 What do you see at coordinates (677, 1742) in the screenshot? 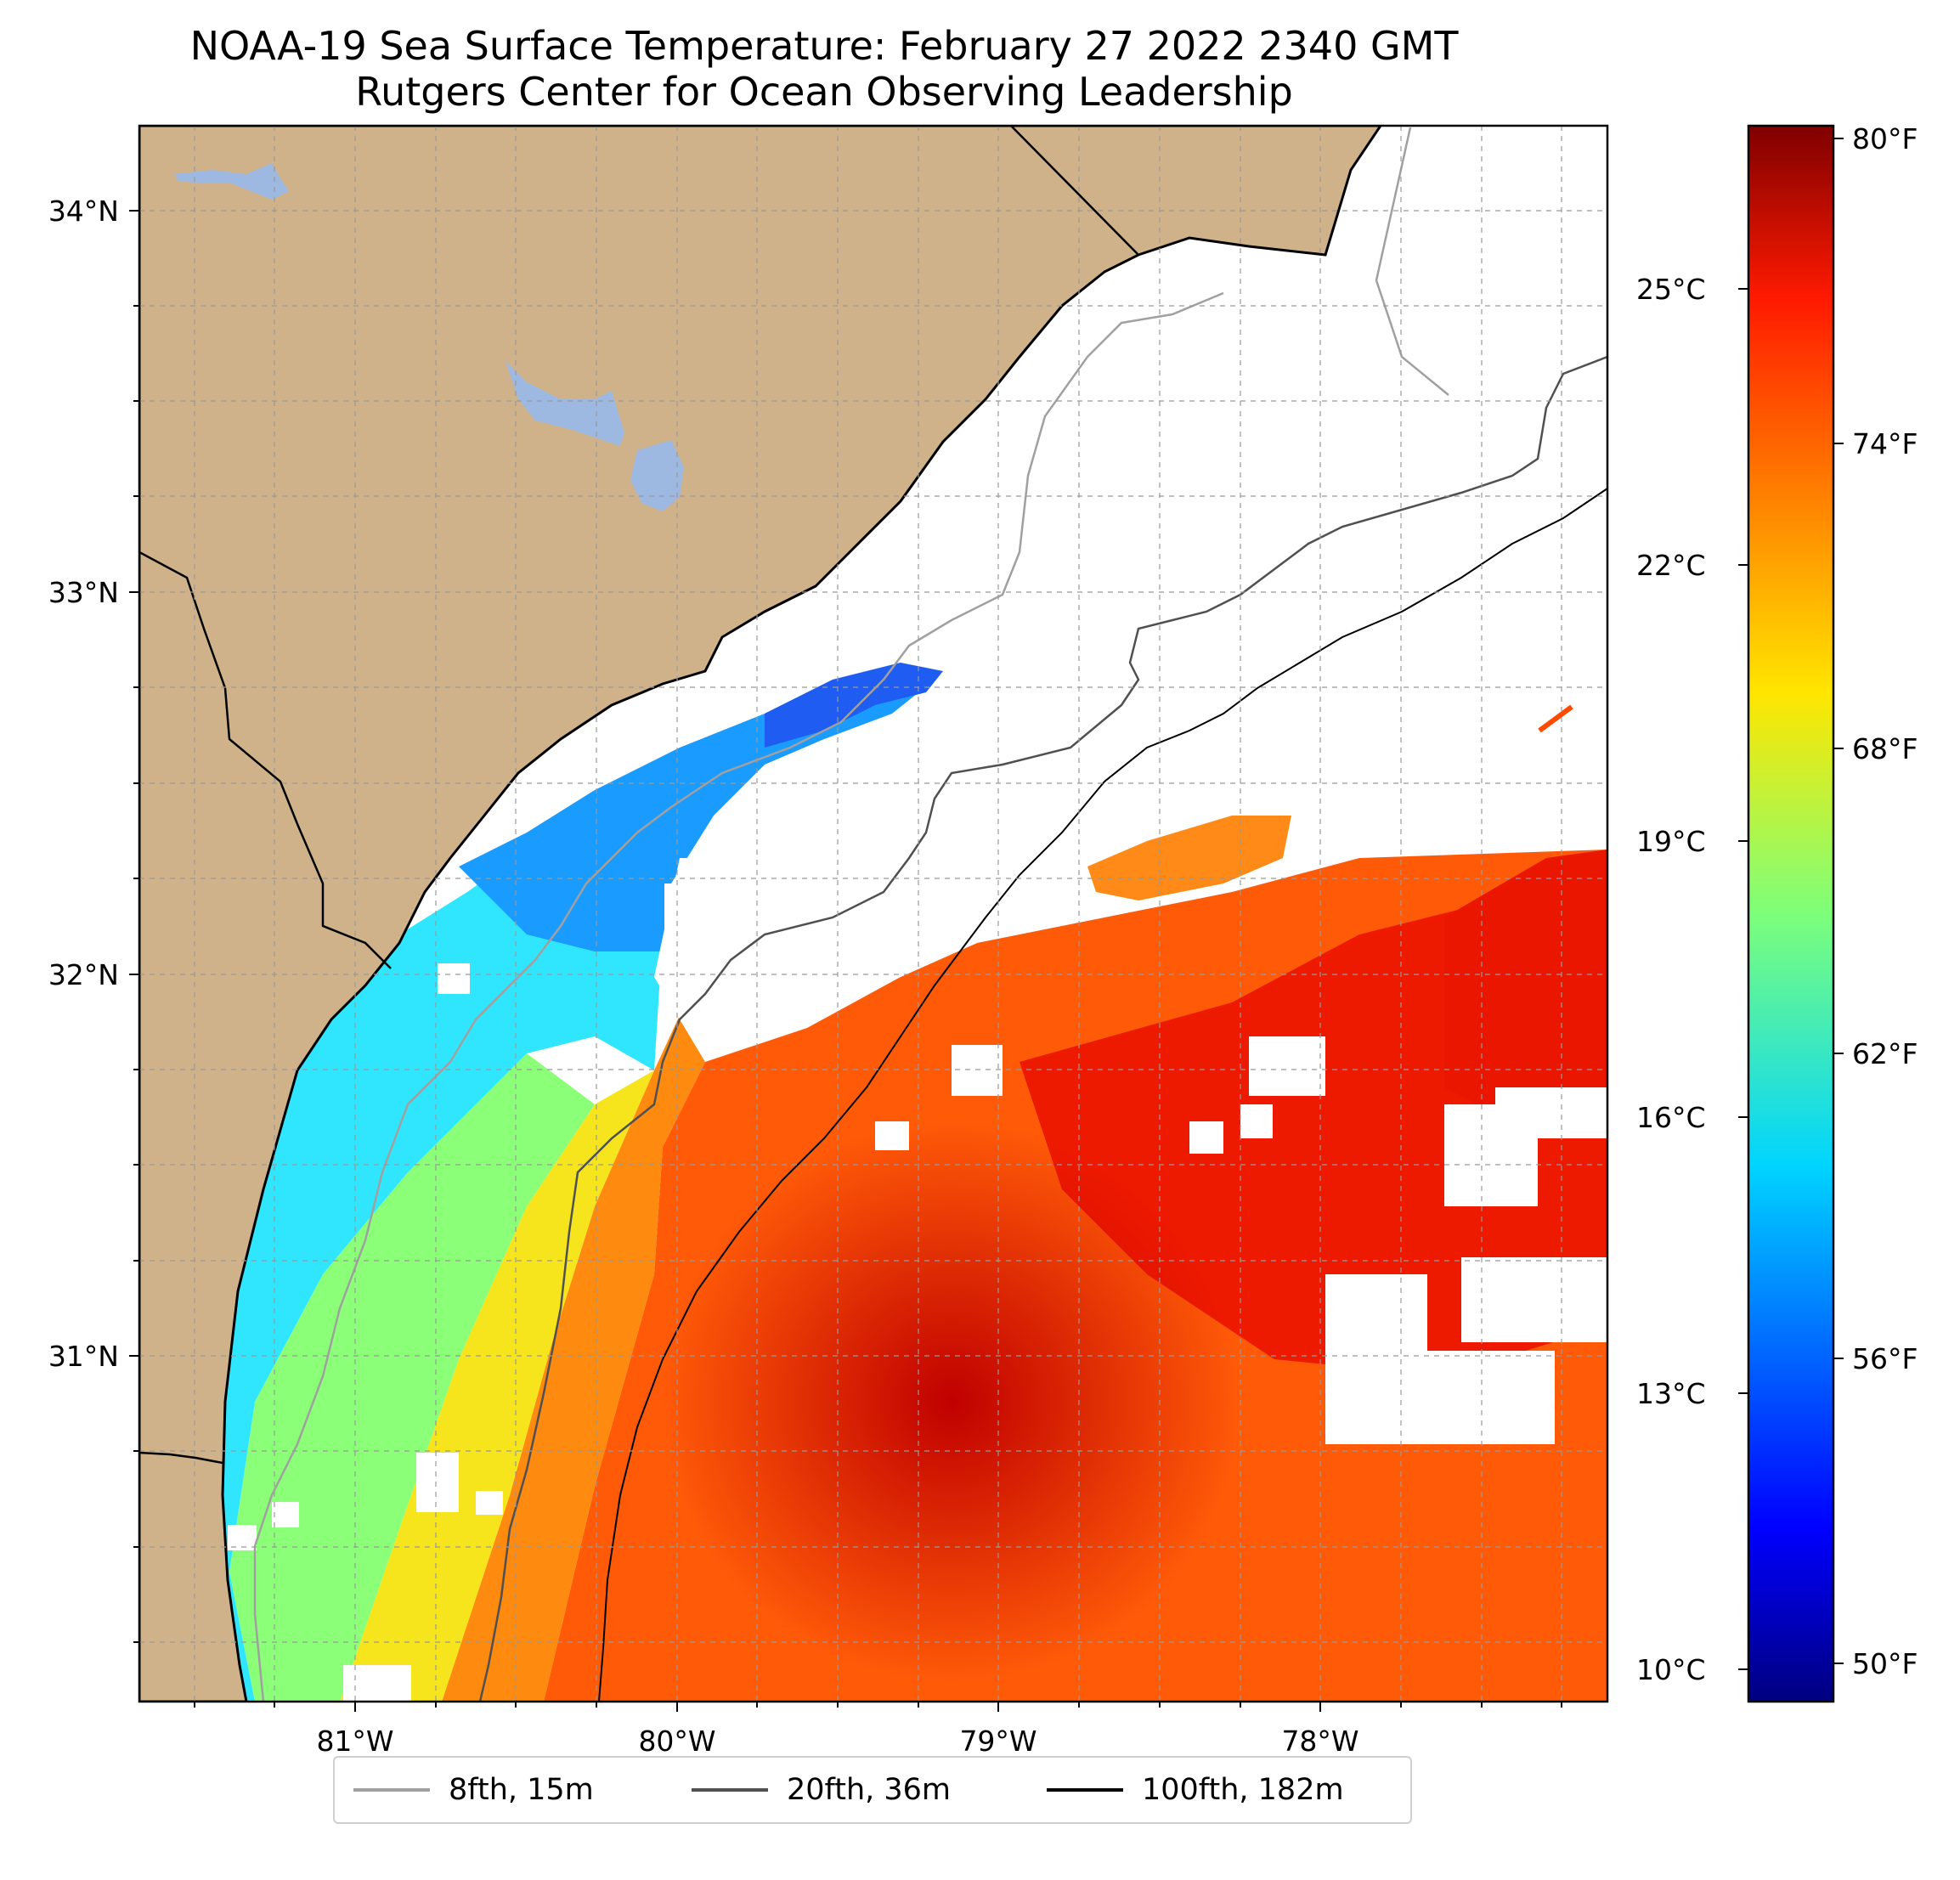
I see `lon-label-80w: 80°W` at bounding box center [677, 1742].